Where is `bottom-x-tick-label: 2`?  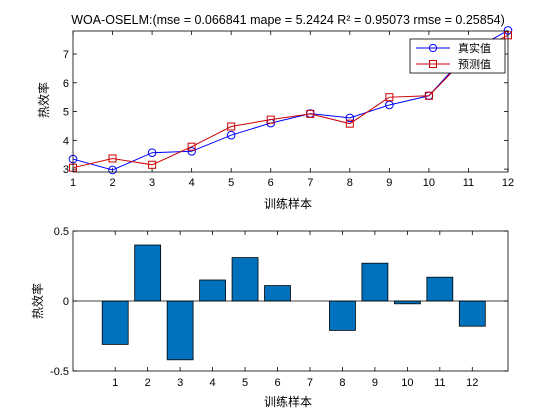 bottom-x-tick-label: 2 is located at coordinates (148, 383).